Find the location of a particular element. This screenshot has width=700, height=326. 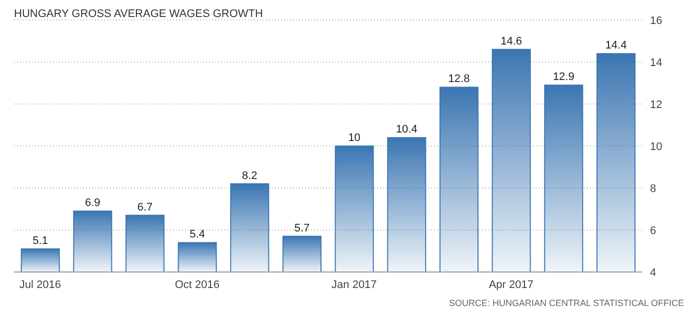

data-label: 8.2 is located at coordinates (250, 176).